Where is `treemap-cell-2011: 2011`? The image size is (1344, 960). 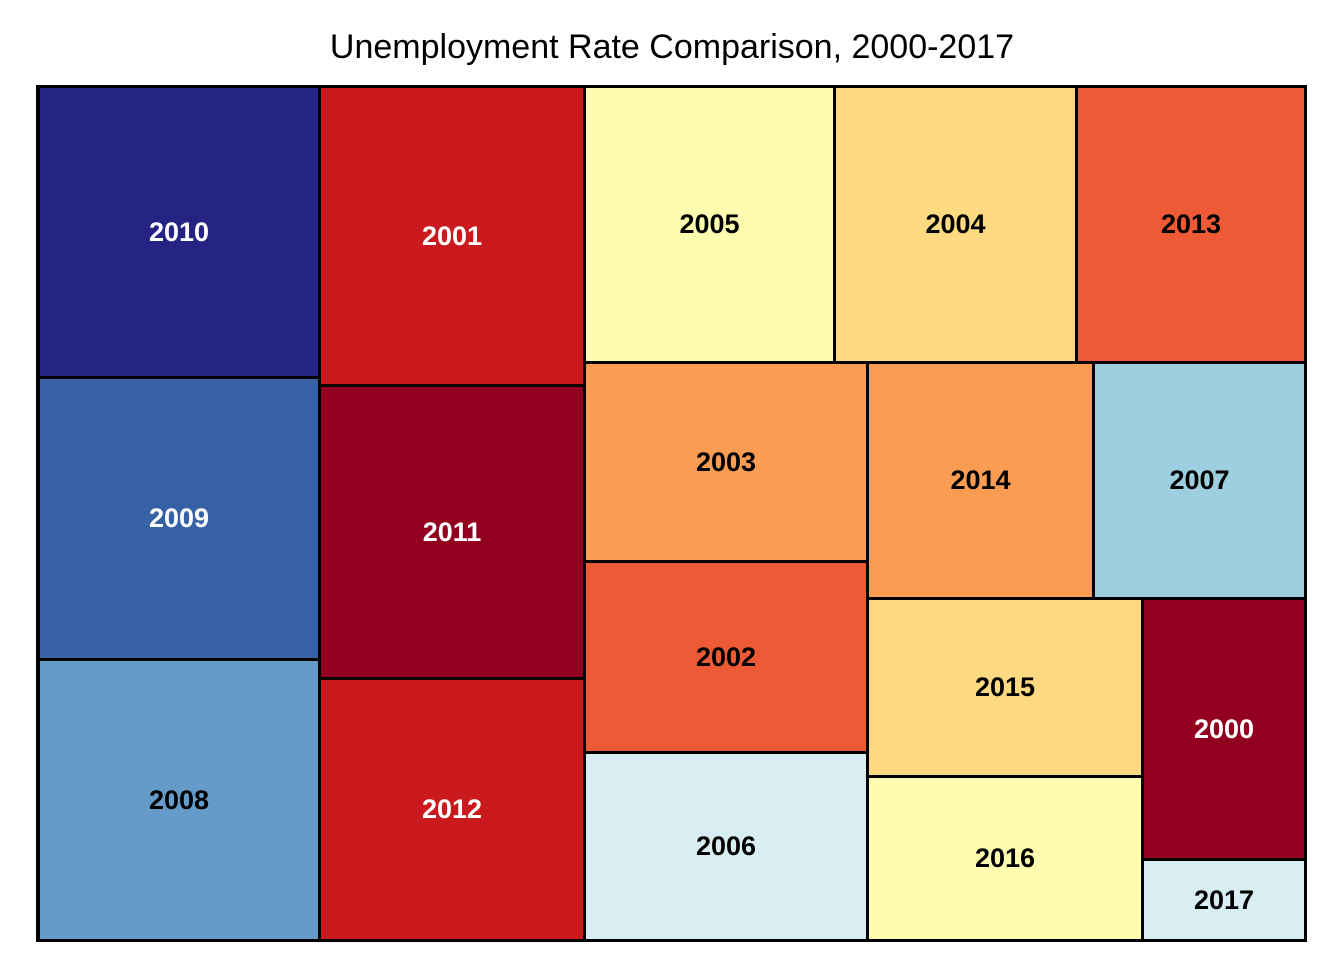
treemap-cell-2011: 2011 is located at coordinates (452, 532).